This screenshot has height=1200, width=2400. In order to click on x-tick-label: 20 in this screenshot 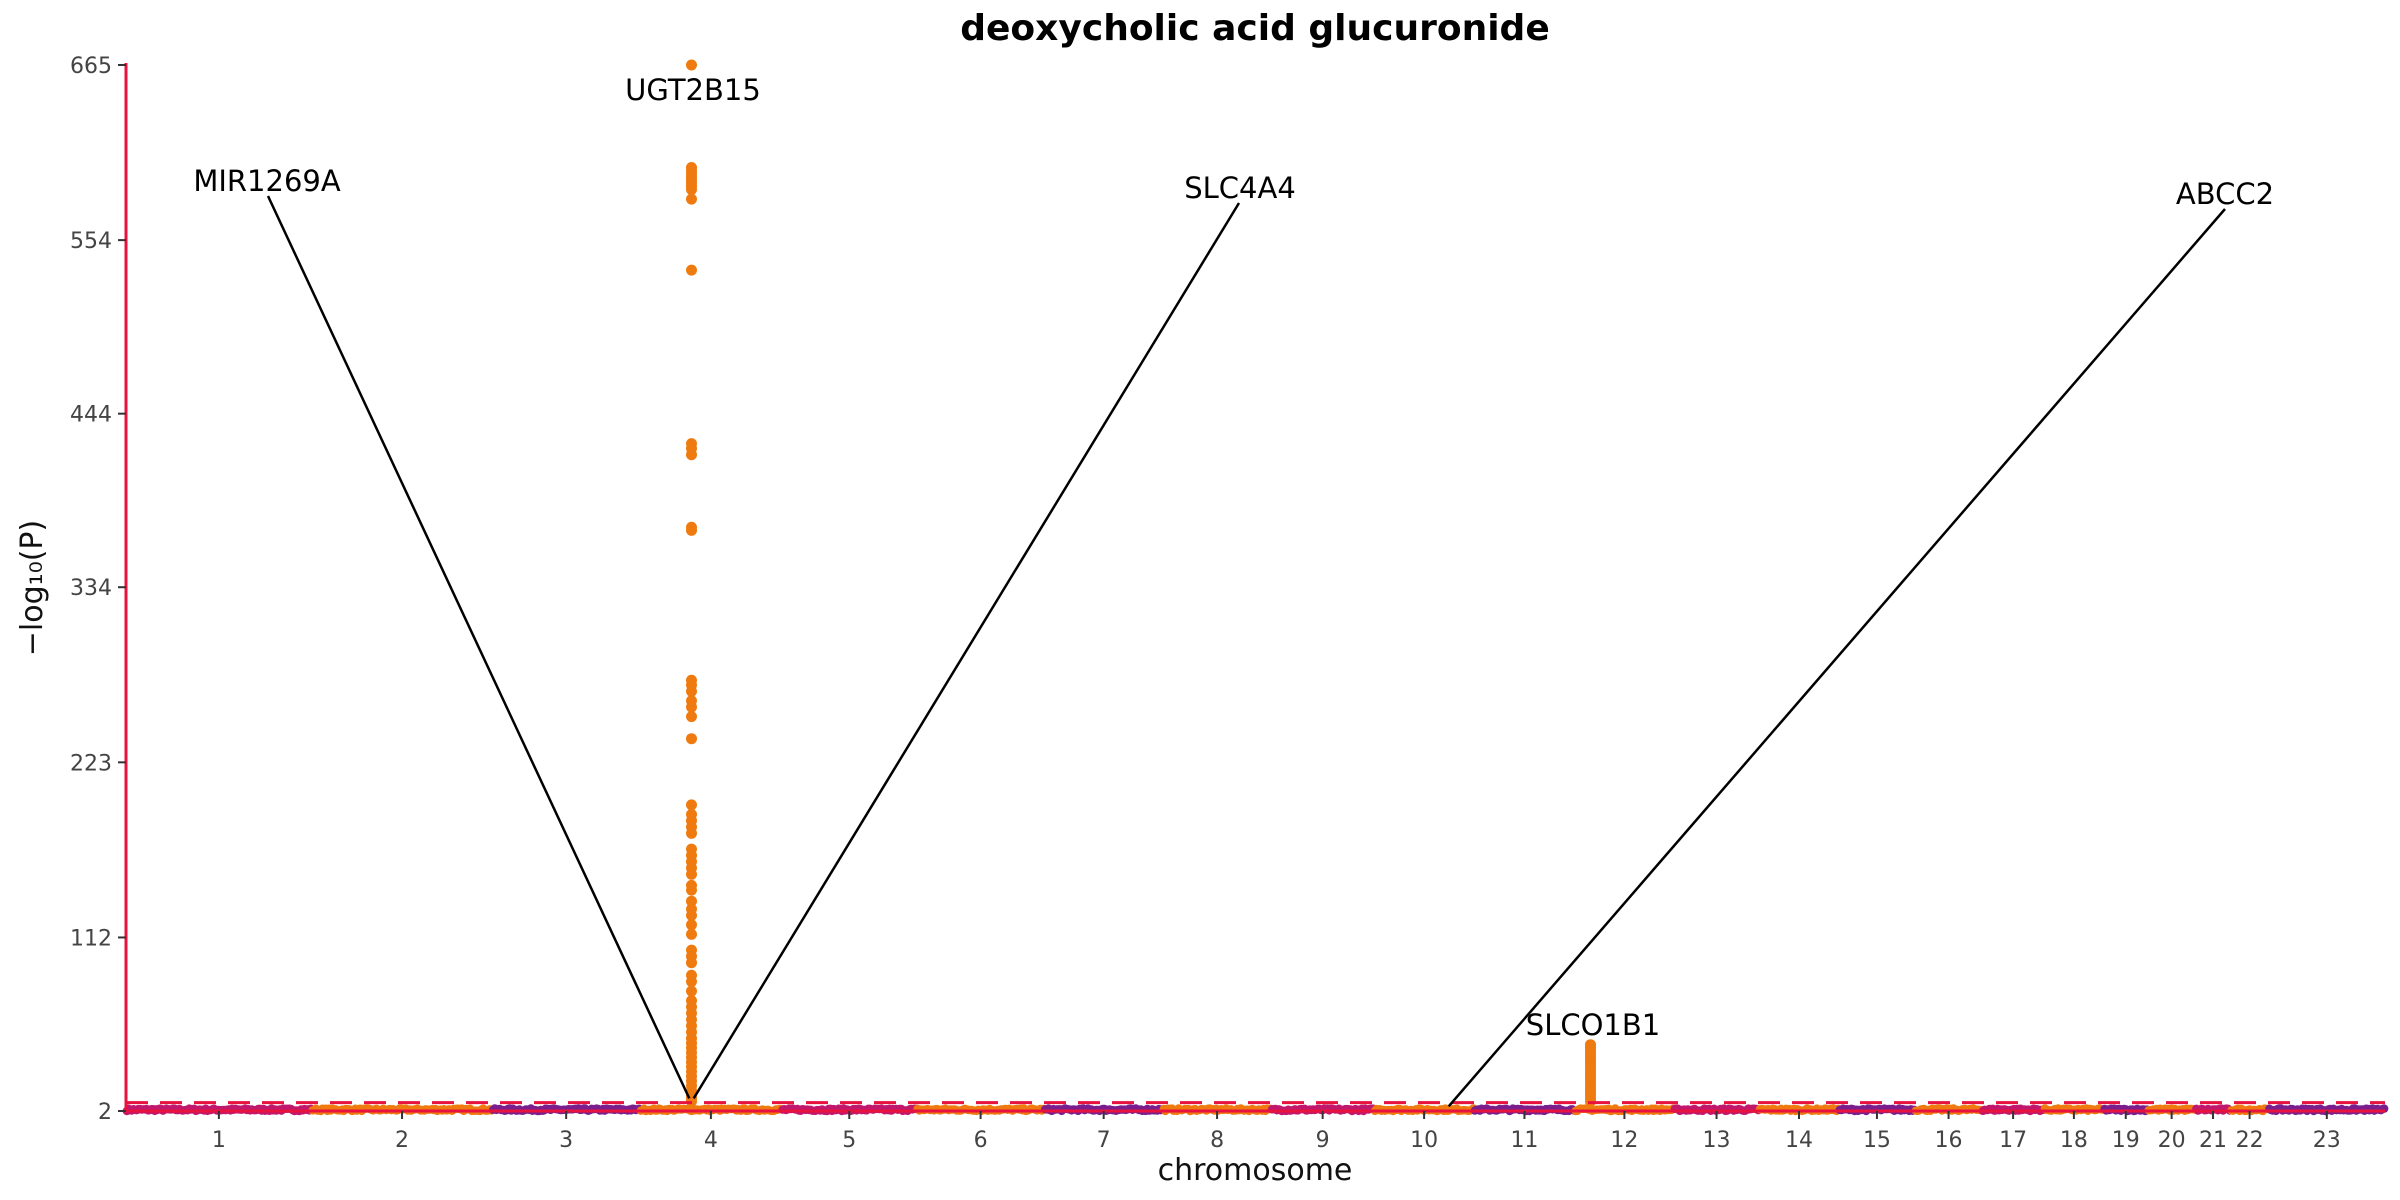, I will do `click(2172, 1140)`.